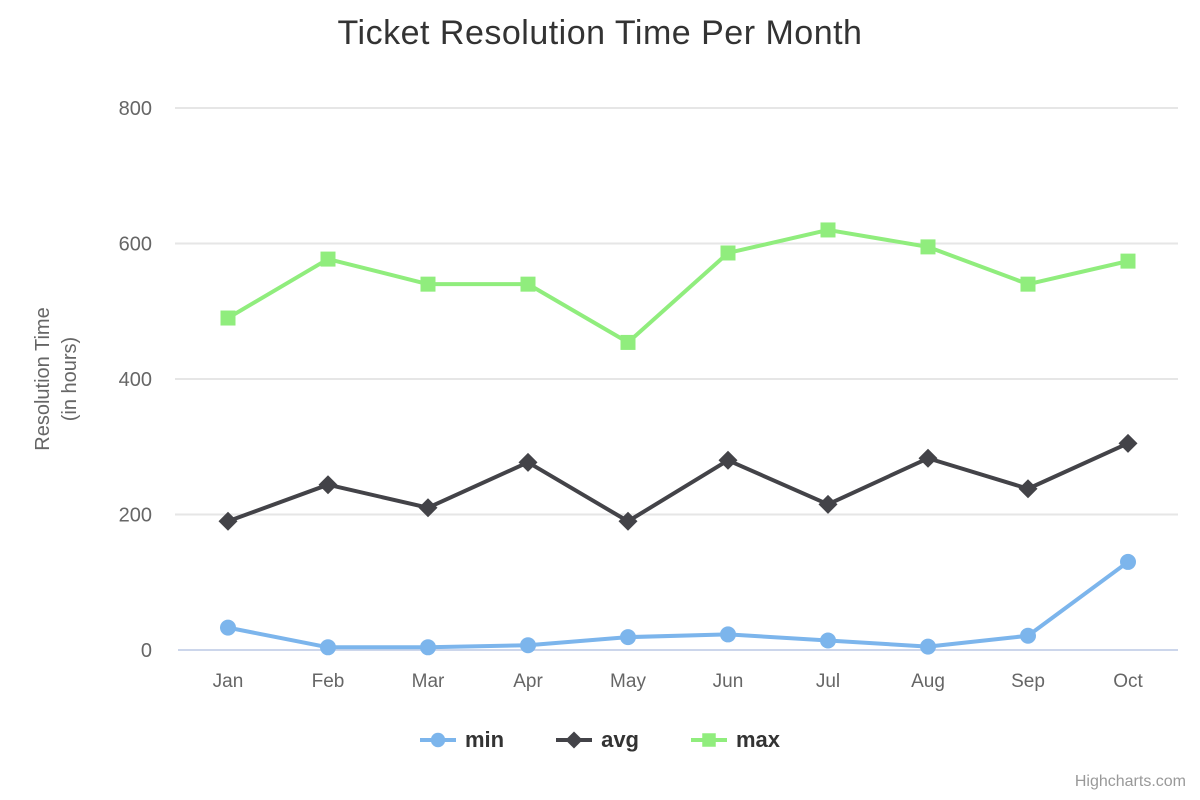  What do you see at coordinates (135, 516) in the screenshot?
I see `y-axis-tick-label: 200` at bounding box center [135, 516].